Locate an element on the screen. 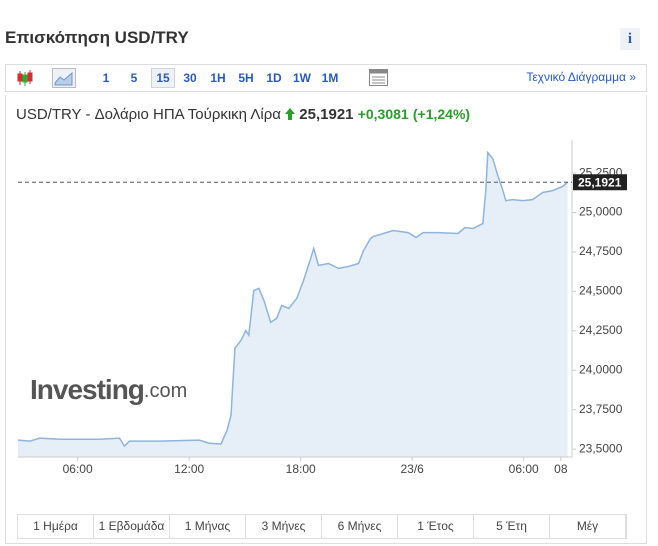  watermark-brand: Investing is located at coordinates (87, 389).